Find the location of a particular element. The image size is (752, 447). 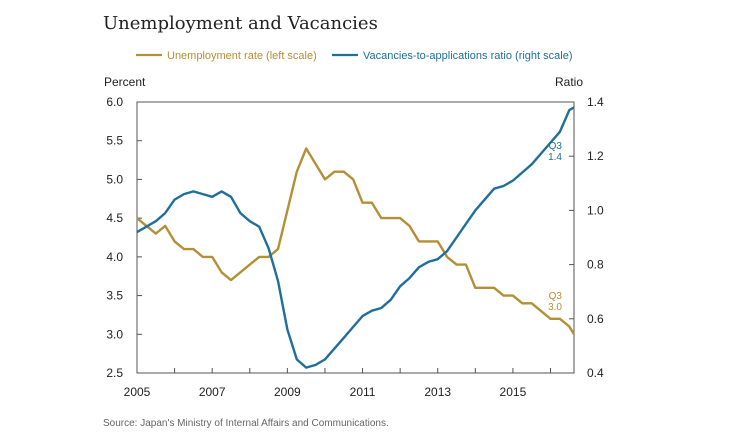

right-axis-label: Ratio is located at coordinates (569, 82).